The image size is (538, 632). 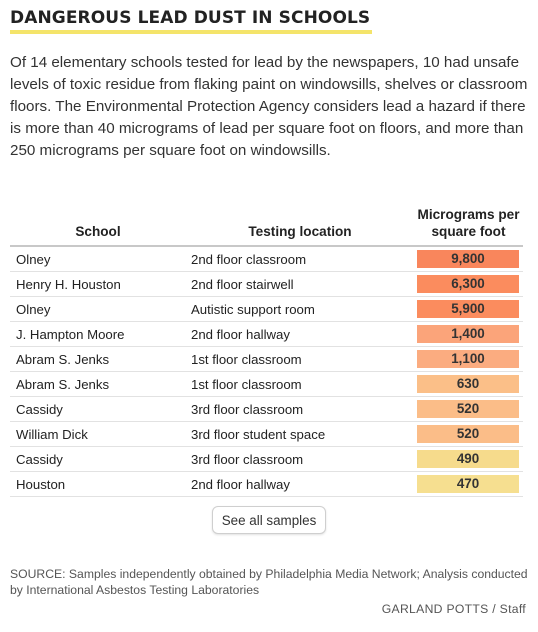 I want to click on cell-value: 6,300, so click(x=468, y=284).